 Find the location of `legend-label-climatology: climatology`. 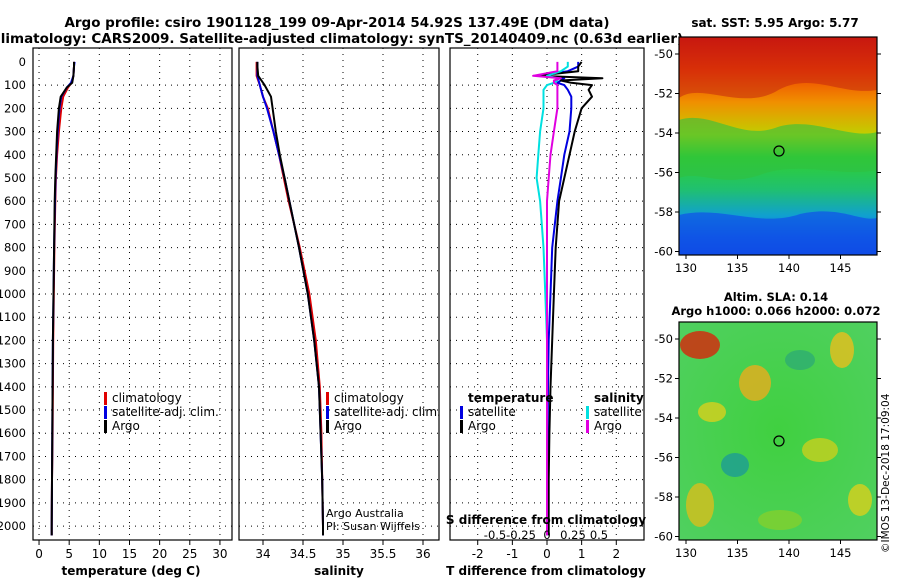

legend-label-climatology: climatology is located at coordinates (369, 398).